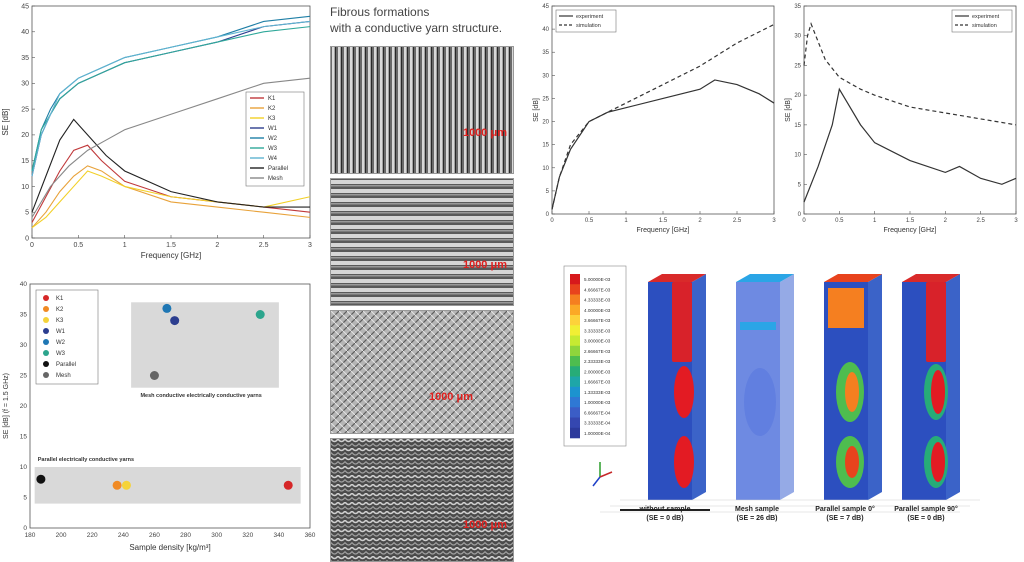 The image size is (1024, 562). What do you see at coordinates (845, 514) in the screenshot?
I see `caption-parallel-0: Parallel sample 0° (SE = 7 dB)` at bounding box center [845, 514].